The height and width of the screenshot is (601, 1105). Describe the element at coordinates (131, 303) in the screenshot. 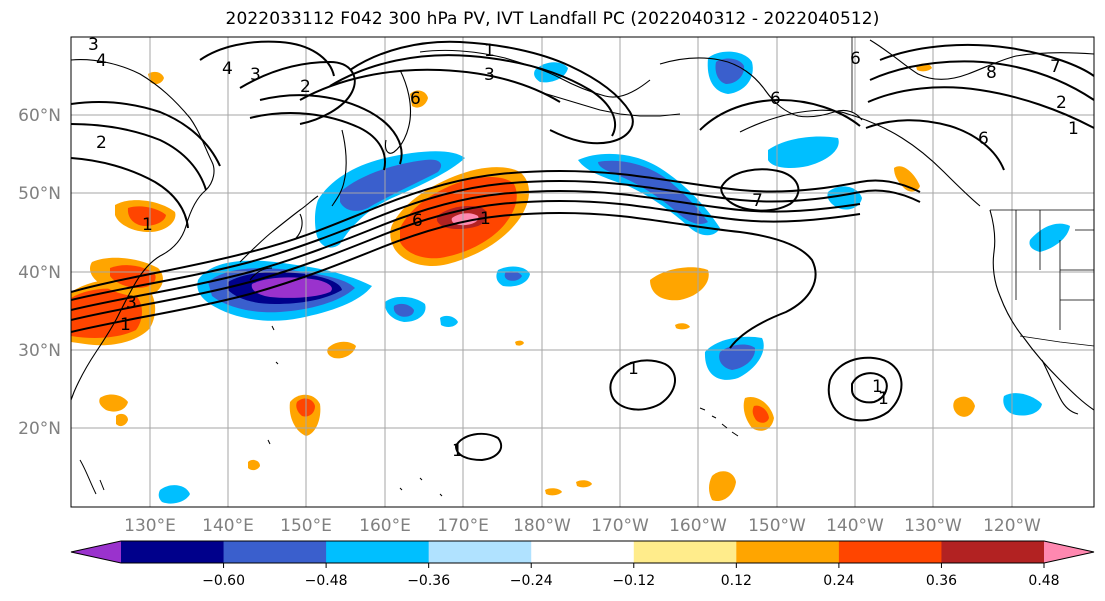

I see `contour-label: 3` at that location.